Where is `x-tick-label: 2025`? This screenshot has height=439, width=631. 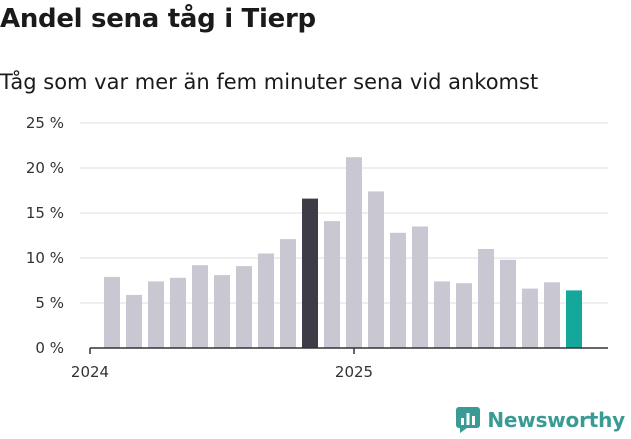 x-tick-label: 2025 is located at coordinates (354, 372).